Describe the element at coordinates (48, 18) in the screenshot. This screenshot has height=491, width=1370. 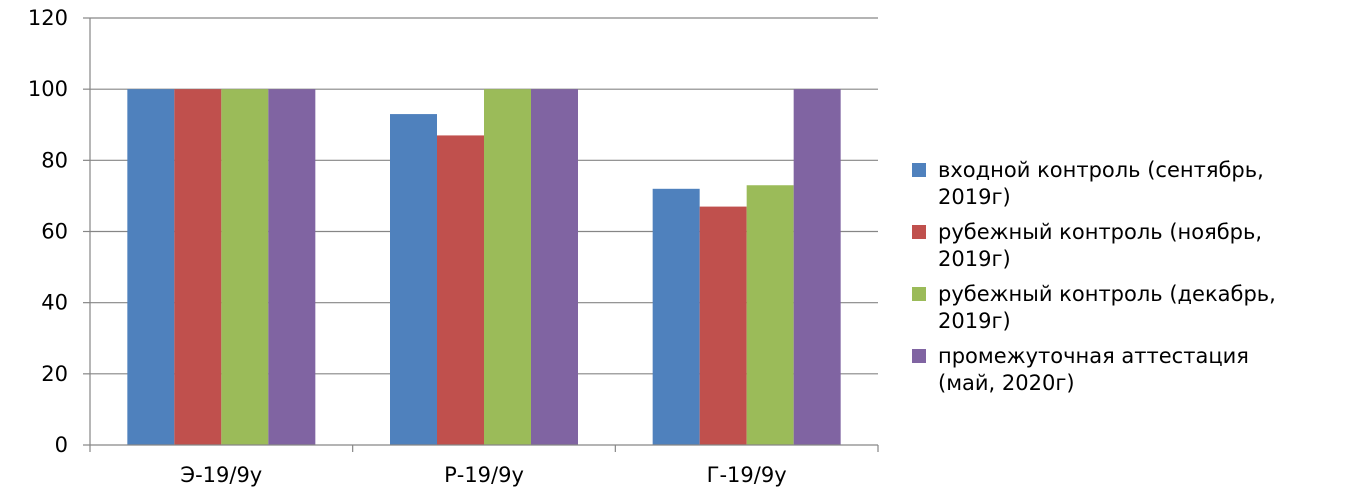
I see `y-tick-label: 120` at that location.